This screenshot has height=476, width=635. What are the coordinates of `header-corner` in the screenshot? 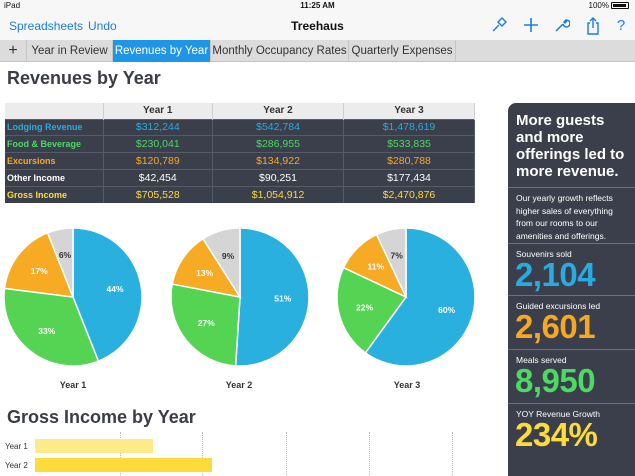 It's located at (54, 111).